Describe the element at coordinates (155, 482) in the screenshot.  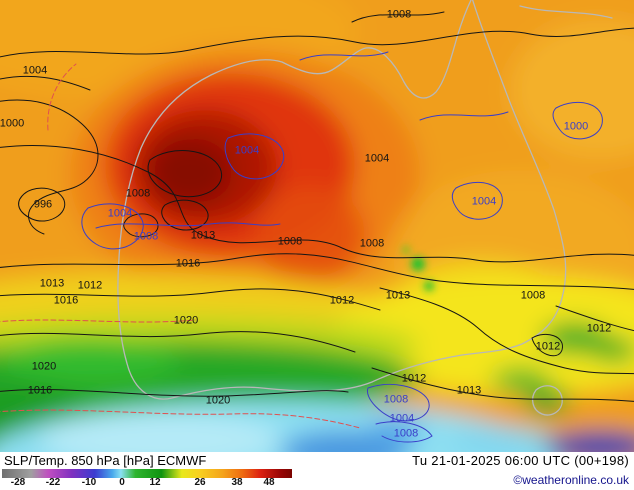
I see `scale-tick-label: 12` at that location.